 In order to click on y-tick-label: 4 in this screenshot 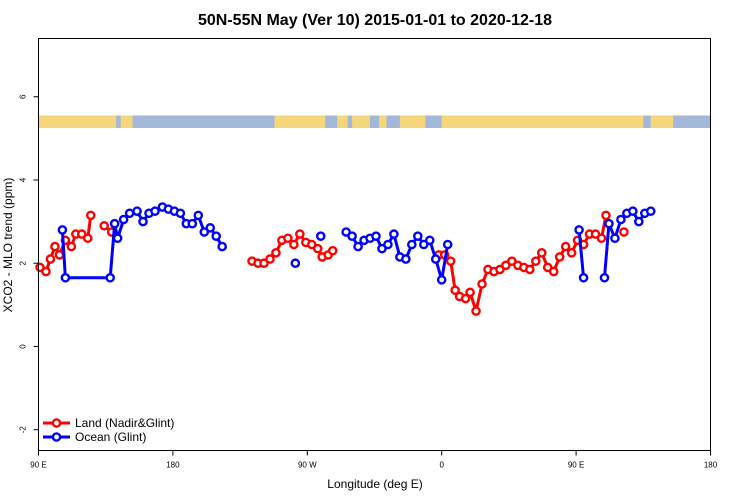, I will do `click(23, 179)`.